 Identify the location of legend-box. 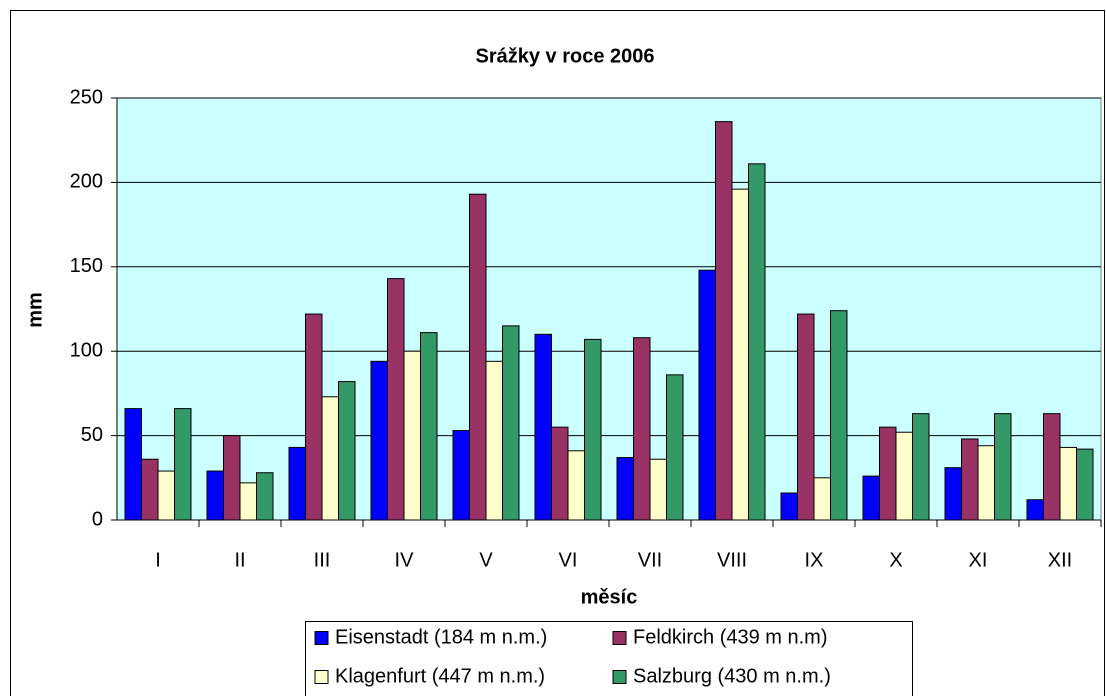
(609, 658).